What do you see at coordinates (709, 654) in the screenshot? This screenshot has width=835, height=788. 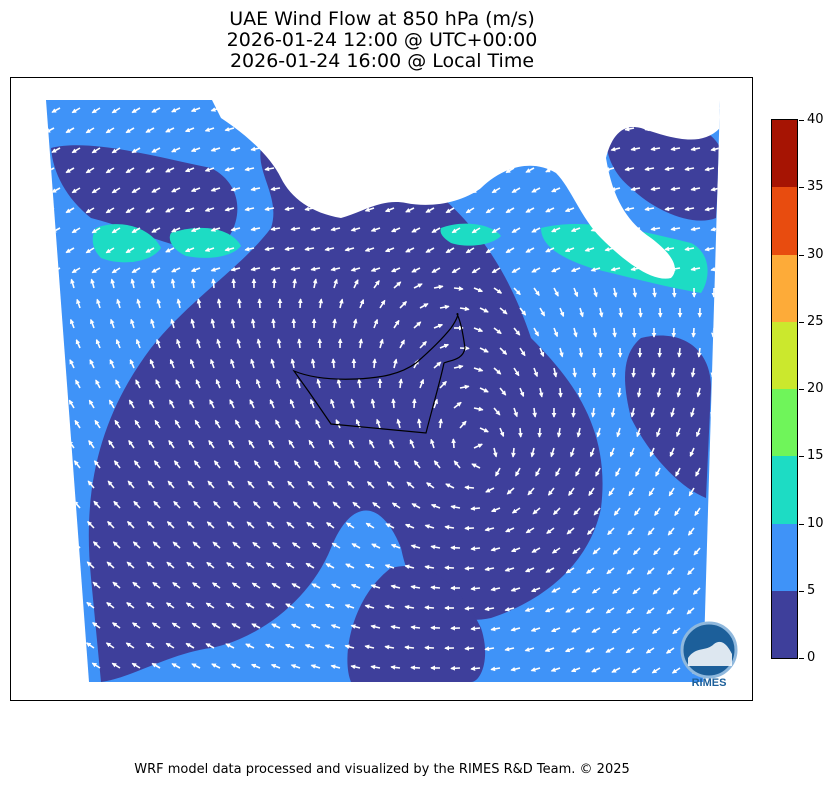 I see `rimes-logo: RIMES` at bounding box center [709, 654].